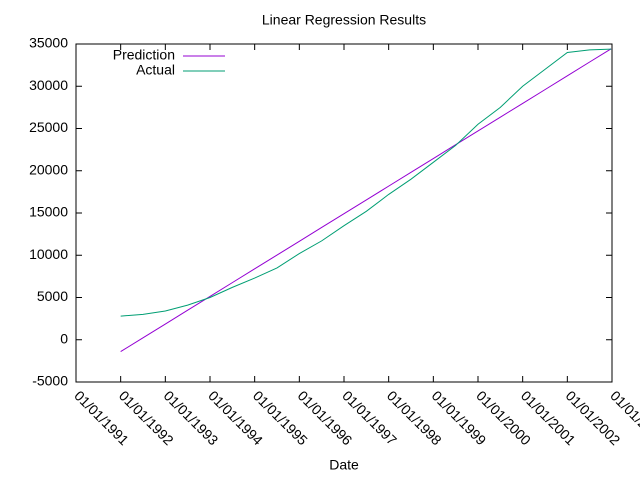 The width and height of the screenshot is (640, 480). Describe the element at coordinates (48, 212) in the screenshot. I see `y-tick-label: 15000` at that location.